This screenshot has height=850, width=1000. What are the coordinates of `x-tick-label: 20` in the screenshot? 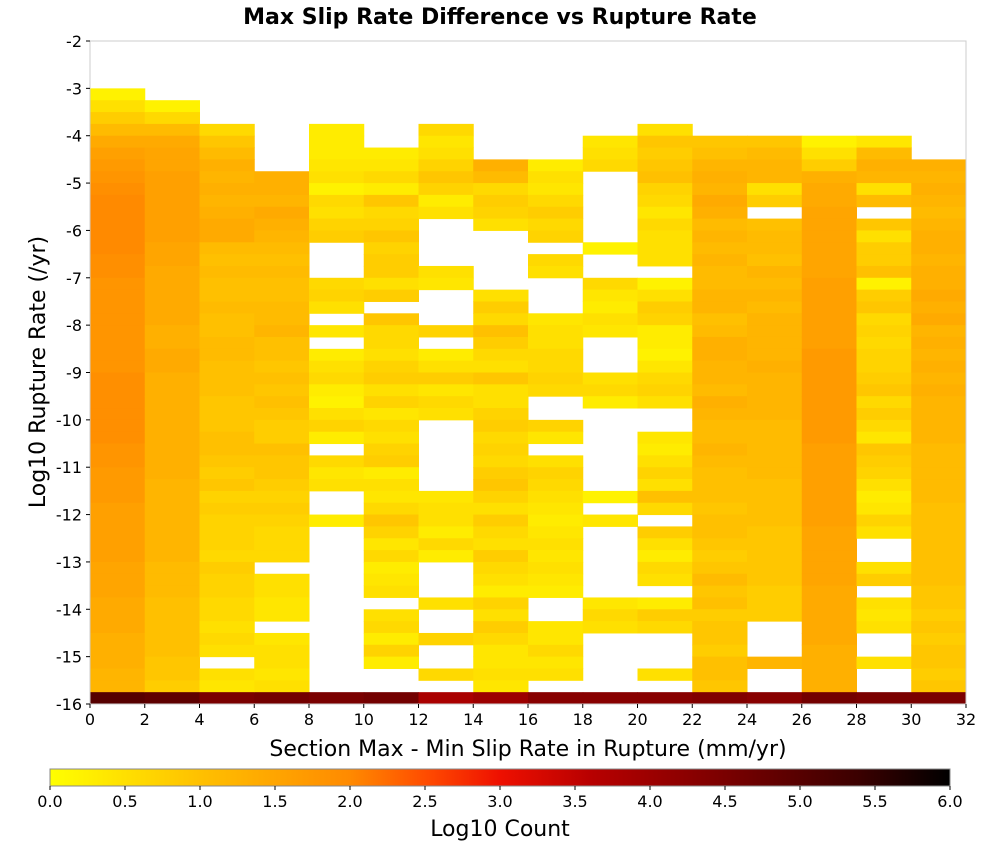 It's located at (637, 719).